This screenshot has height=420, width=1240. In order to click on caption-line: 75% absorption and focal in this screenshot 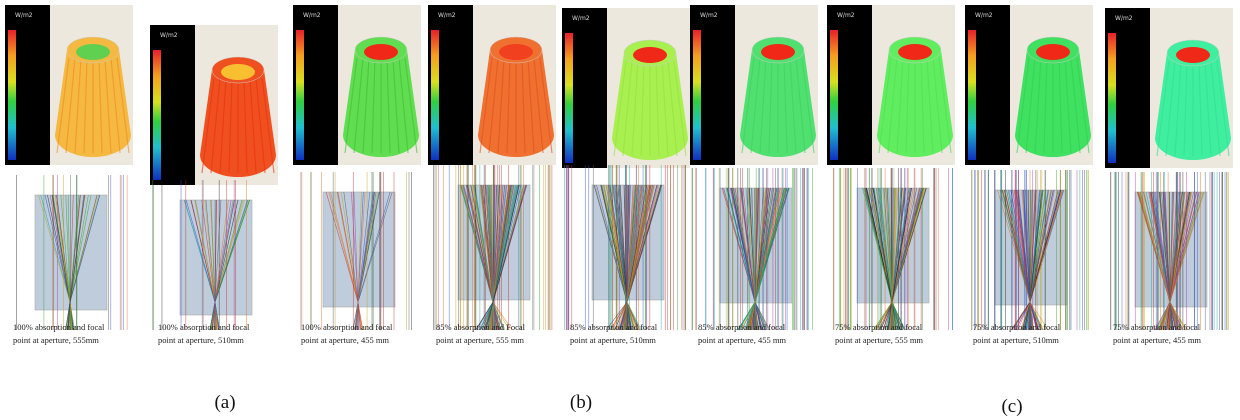, I will do `click(1017, 327)`.